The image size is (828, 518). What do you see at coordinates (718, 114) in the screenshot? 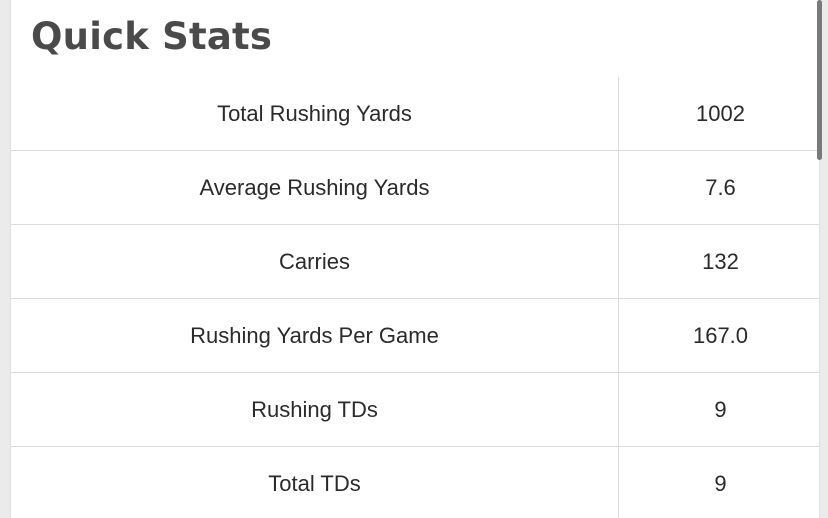
I see `stat-value: 1002` at bounding box center [718, 114].